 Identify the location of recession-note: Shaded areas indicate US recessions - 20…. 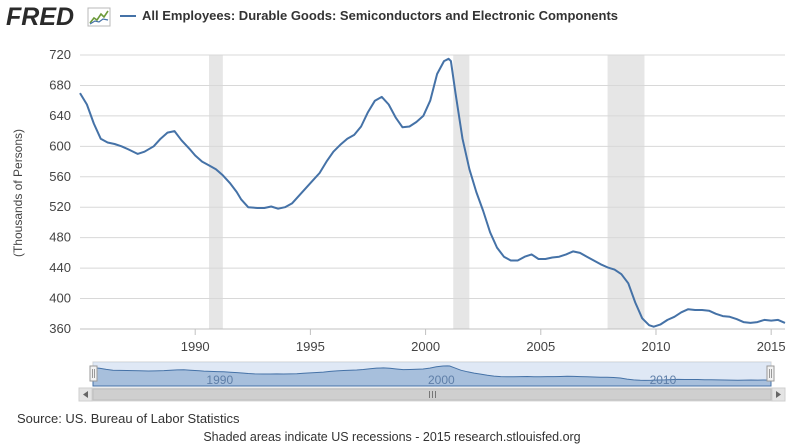
(391, 437).